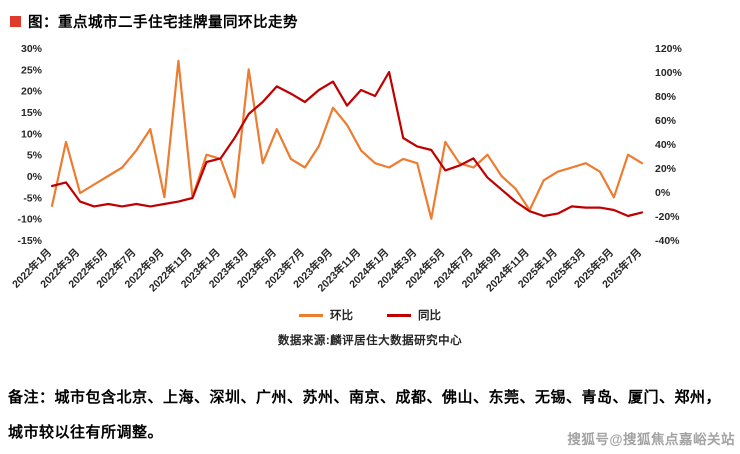 The height and width of the screenshot is (454, 740). I want to click on svg-text: 100%, so click(669, 73).